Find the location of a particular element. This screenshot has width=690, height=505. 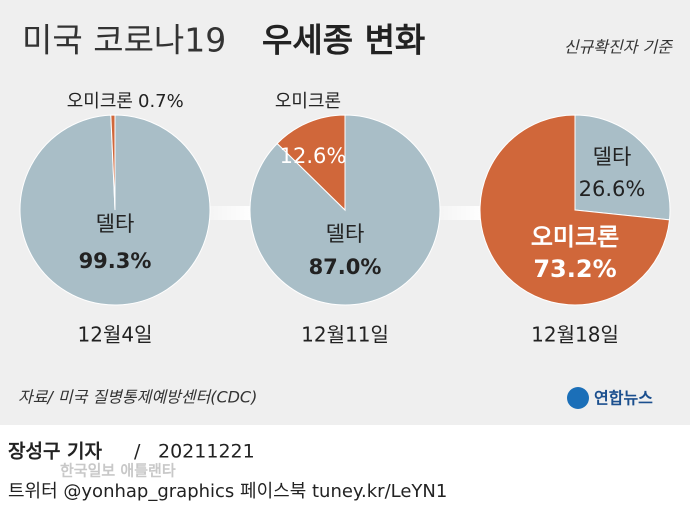

title-bold: 우세종 변화 is located at coordinates (343, 40).